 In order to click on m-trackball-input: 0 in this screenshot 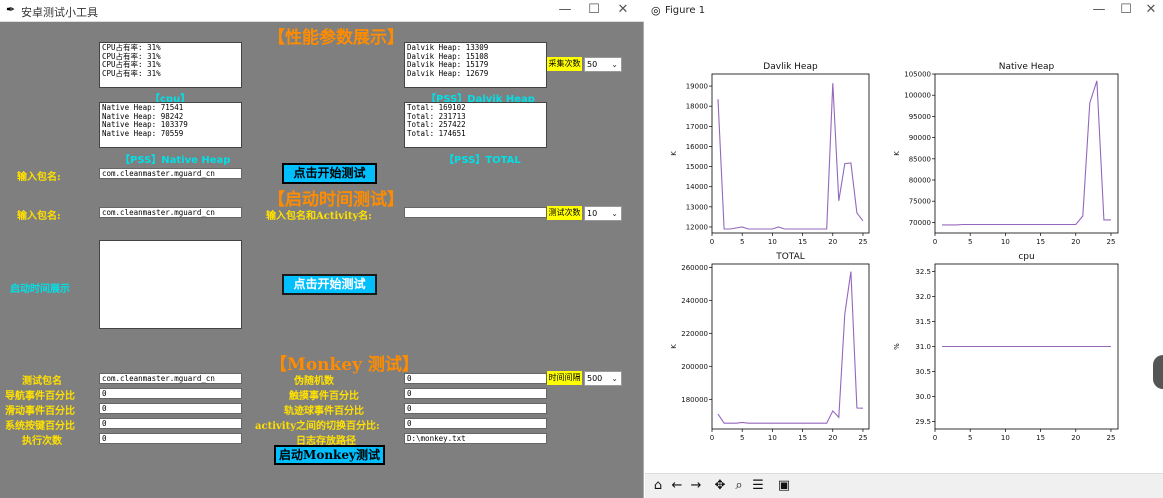, I will do `click(475, 408)`.